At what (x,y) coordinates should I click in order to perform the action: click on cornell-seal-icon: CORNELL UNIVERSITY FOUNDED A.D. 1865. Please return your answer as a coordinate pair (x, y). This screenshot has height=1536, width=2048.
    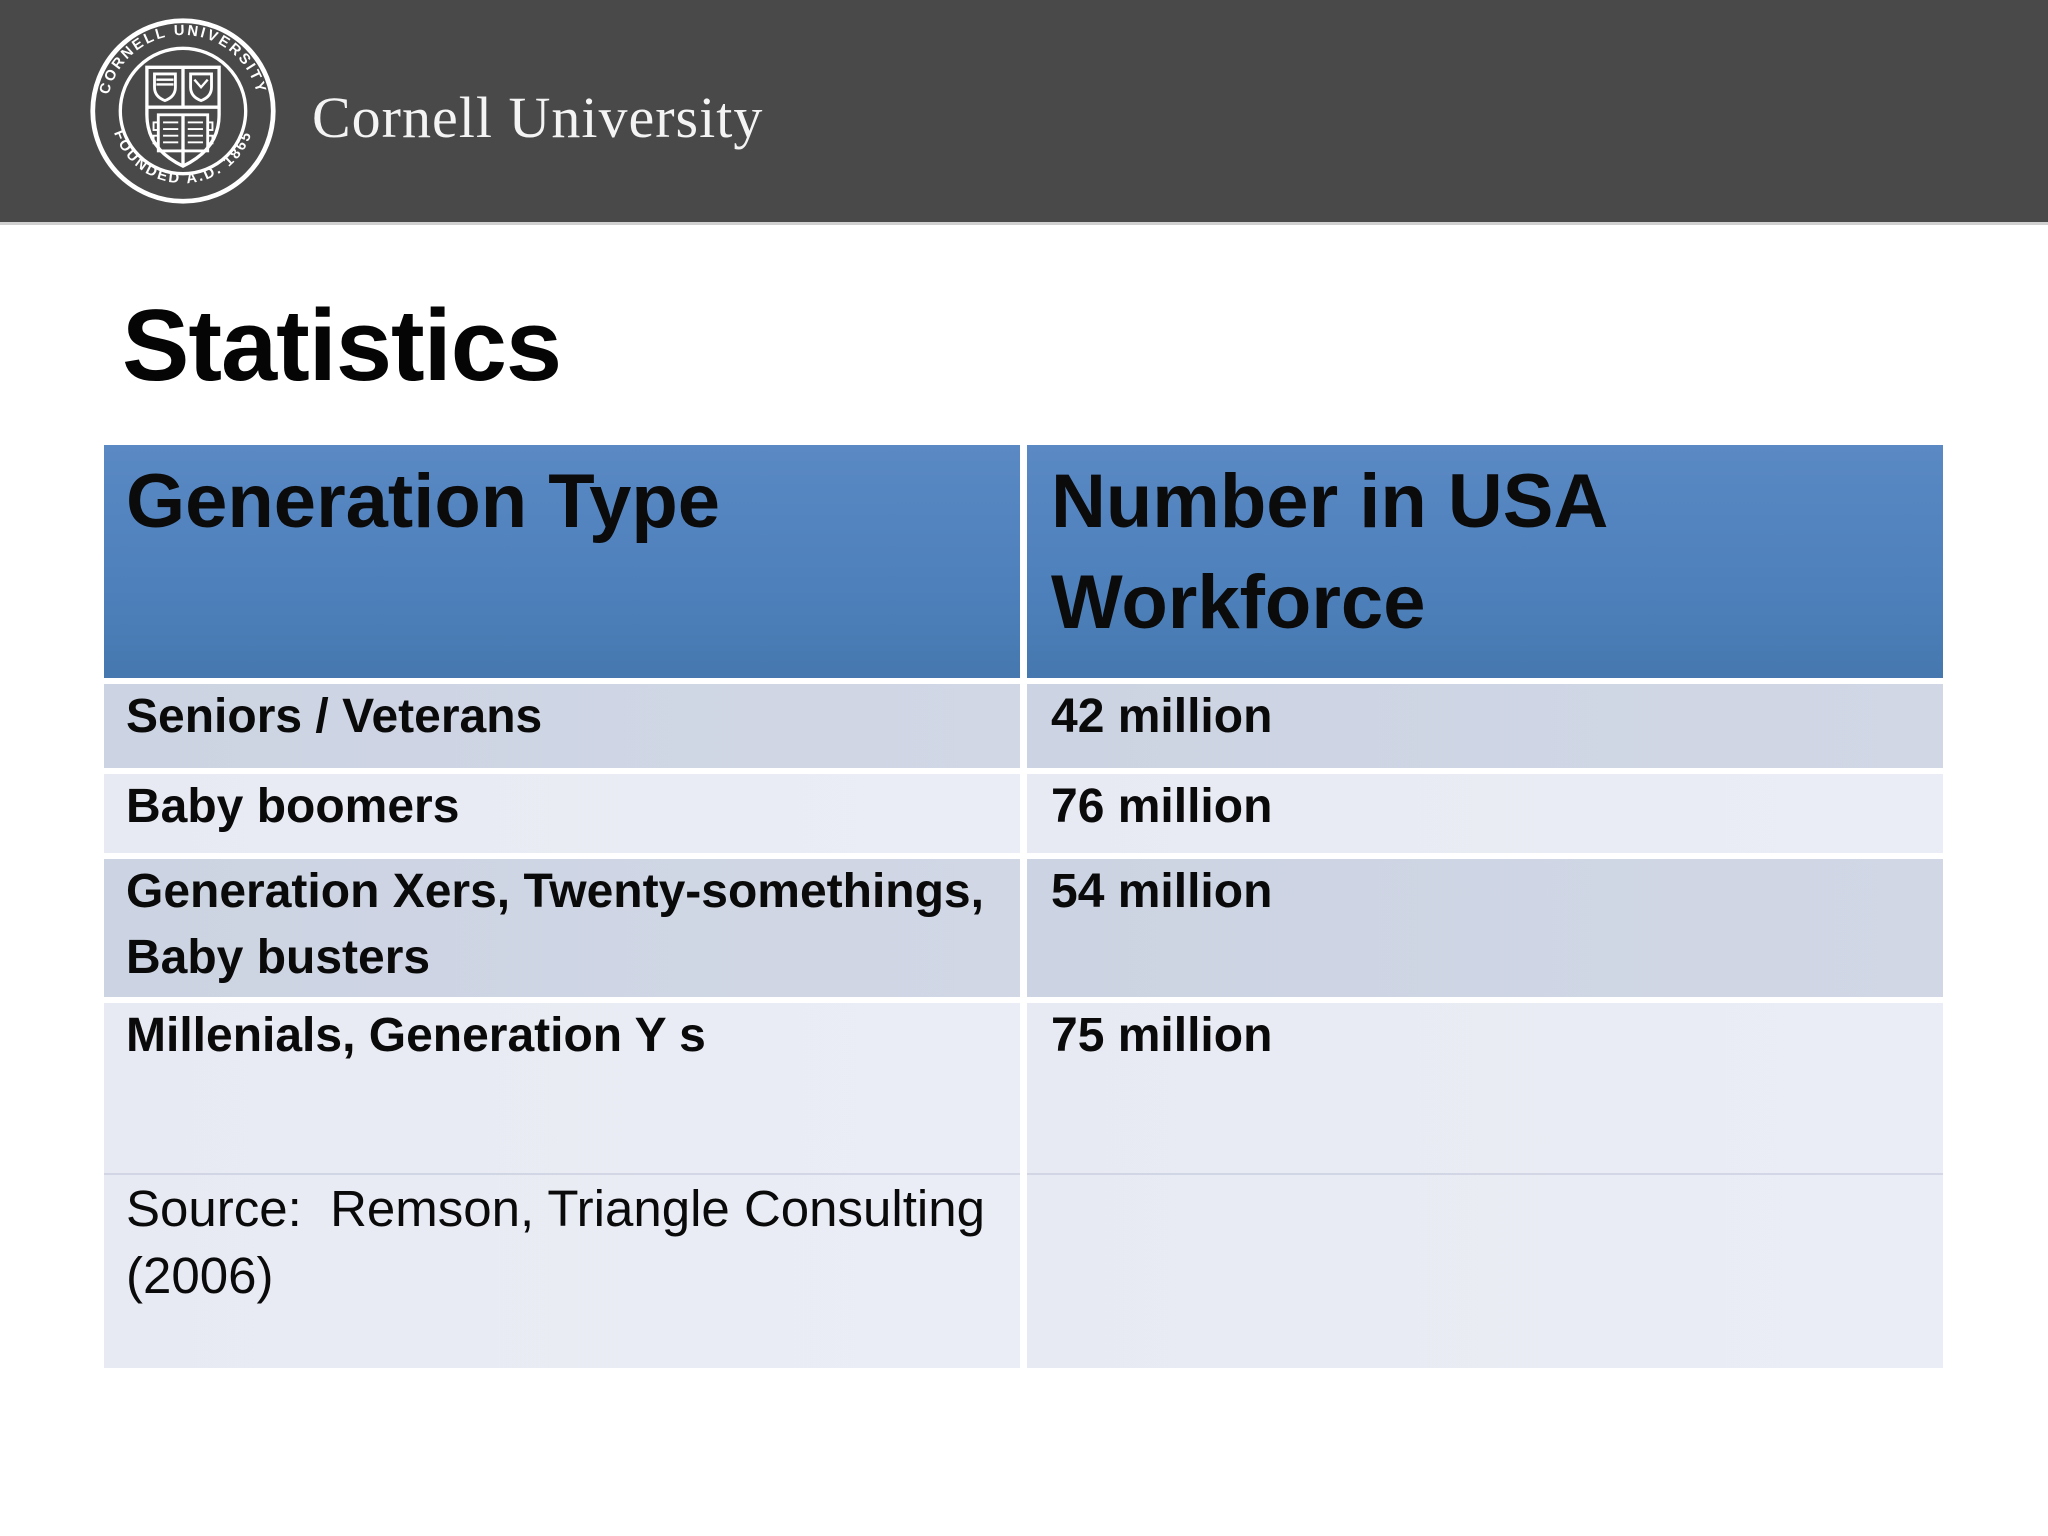
    Looking at the image, I should click on (183, 111).